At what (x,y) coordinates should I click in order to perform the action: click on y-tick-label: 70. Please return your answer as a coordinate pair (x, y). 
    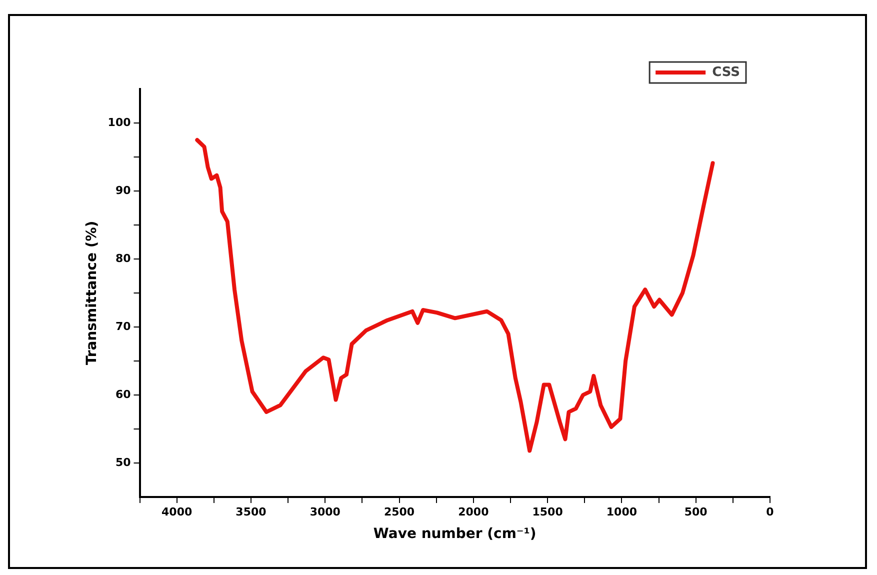
    Looking at the image, I should click on (123, 326).